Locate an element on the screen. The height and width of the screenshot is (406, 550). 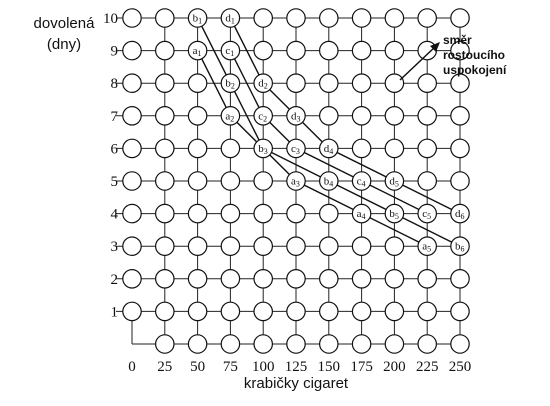
node-label-b6: b6 is located at coordinates (460, 247).